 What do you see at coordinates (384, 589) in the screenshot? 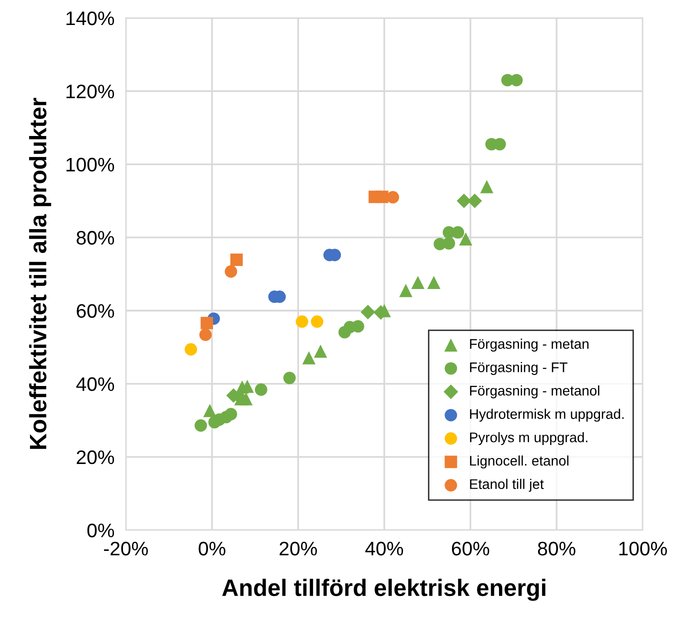
I see `x-axis-title: Andel tillförd elektrisk energi` at bounding box center [384, 589].